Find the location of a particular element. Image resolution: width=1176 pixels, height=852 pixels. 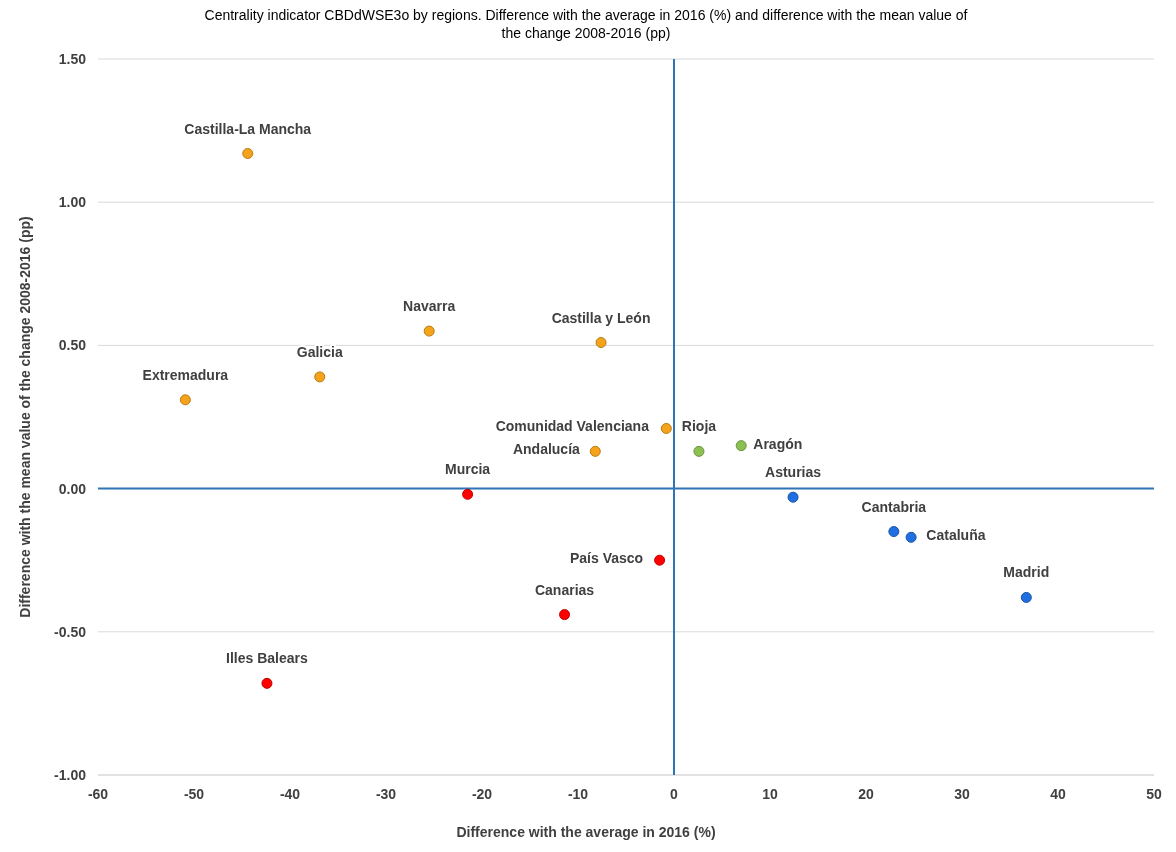

annotation: Comunidad Valenciana is located at coordinates (572, 426).